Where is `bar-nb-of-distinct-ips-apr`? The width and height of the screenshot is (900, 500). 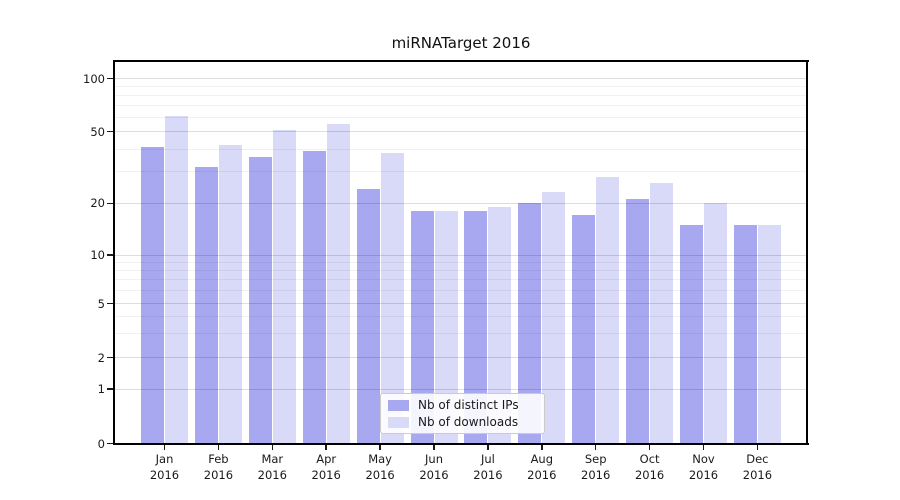
bar-nb-of-distinct-ips-apr is located at coordinates (314, 298).